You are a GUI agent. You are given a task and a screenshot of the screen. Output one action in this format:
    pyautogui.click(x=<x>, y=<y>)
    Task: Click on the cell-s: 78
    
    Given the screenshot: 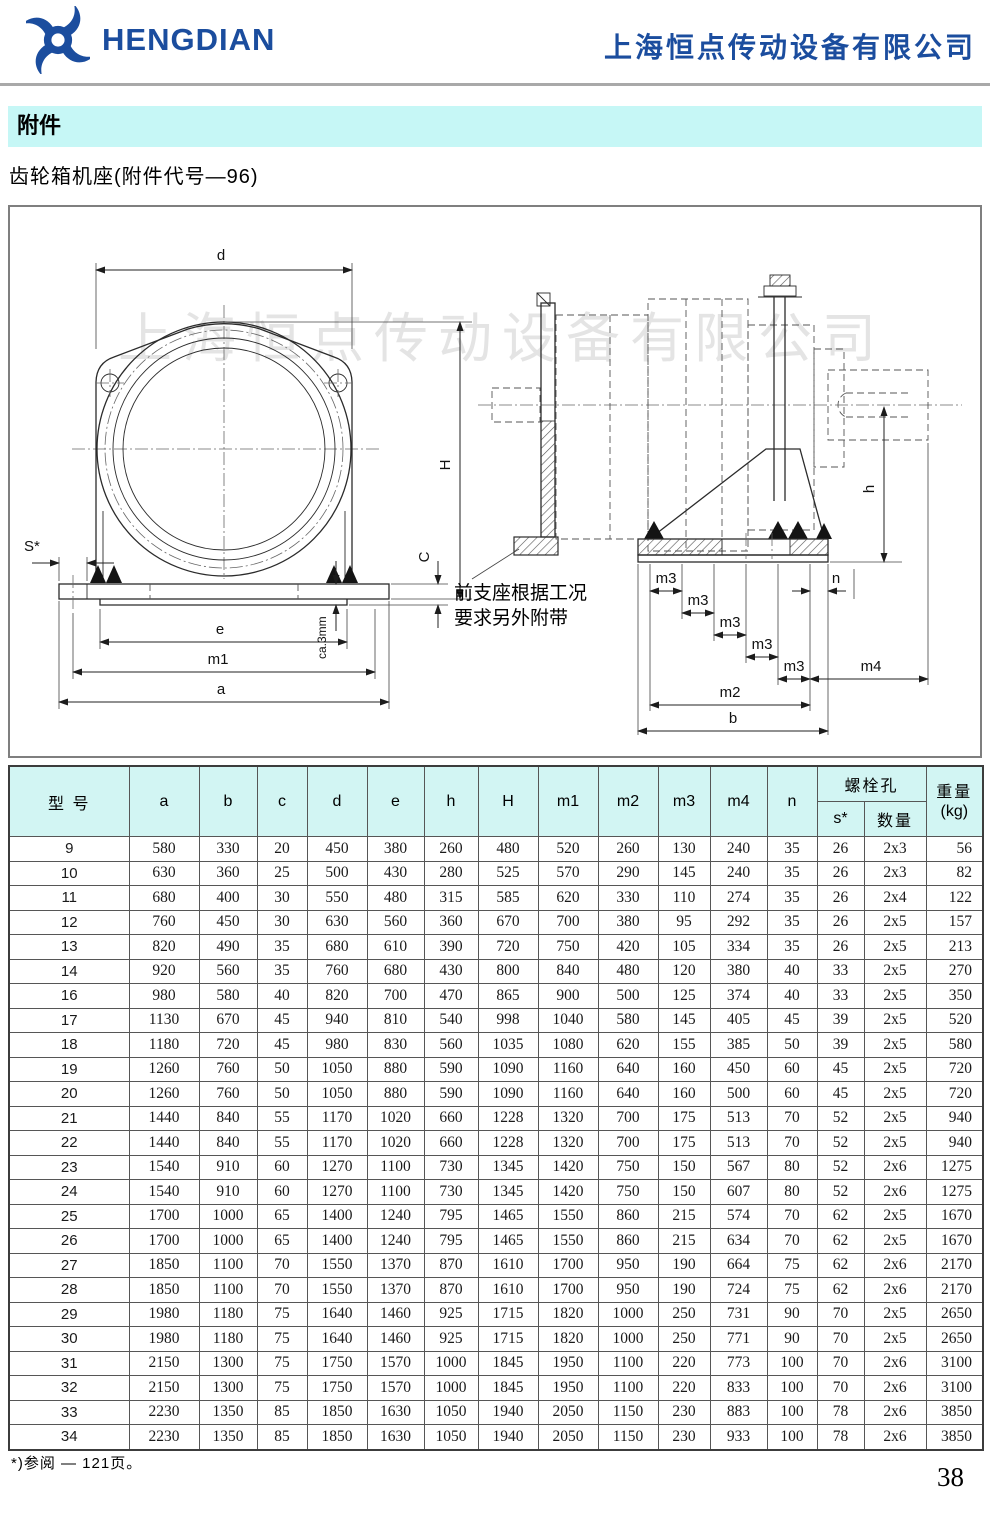 What is the action you would take?
    pyautogui.click(x=840, y=1437)
    